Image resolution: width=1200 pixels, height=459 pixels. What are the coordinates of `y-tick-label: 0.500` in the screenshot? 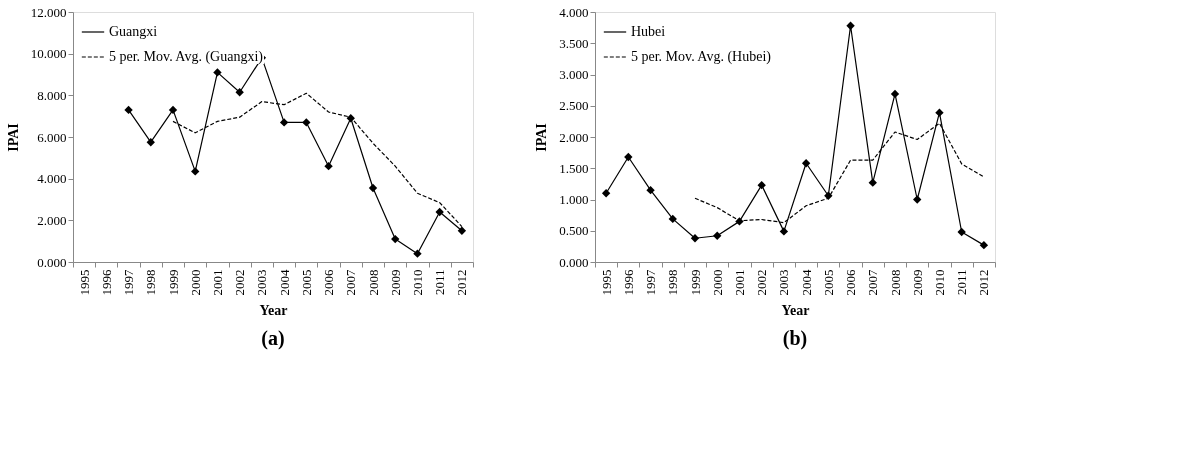 It's located at (574, 231).